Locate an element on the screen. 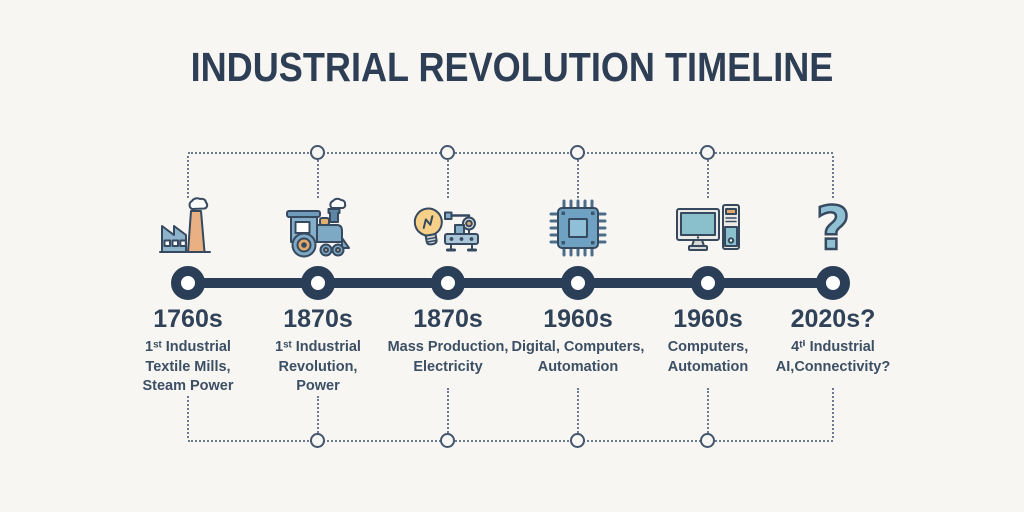  era-description: 1ˢᵗ Industrial Revolution, Power is located at coordinates (318, 367).